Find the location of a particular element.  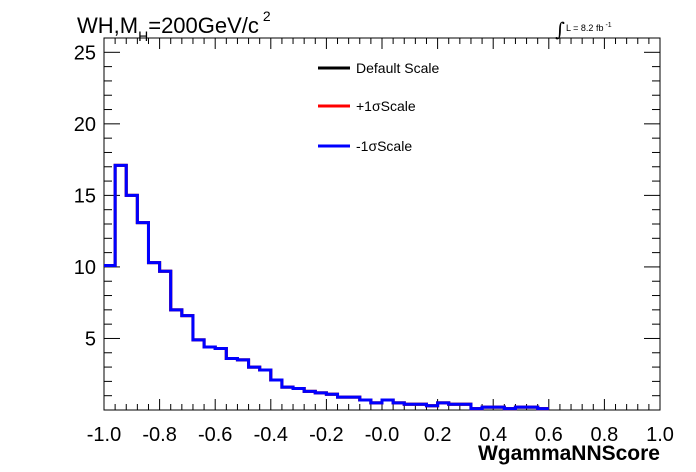

lumi-label: L = 8.2 fb -1 is located at coordinates (589, 27).